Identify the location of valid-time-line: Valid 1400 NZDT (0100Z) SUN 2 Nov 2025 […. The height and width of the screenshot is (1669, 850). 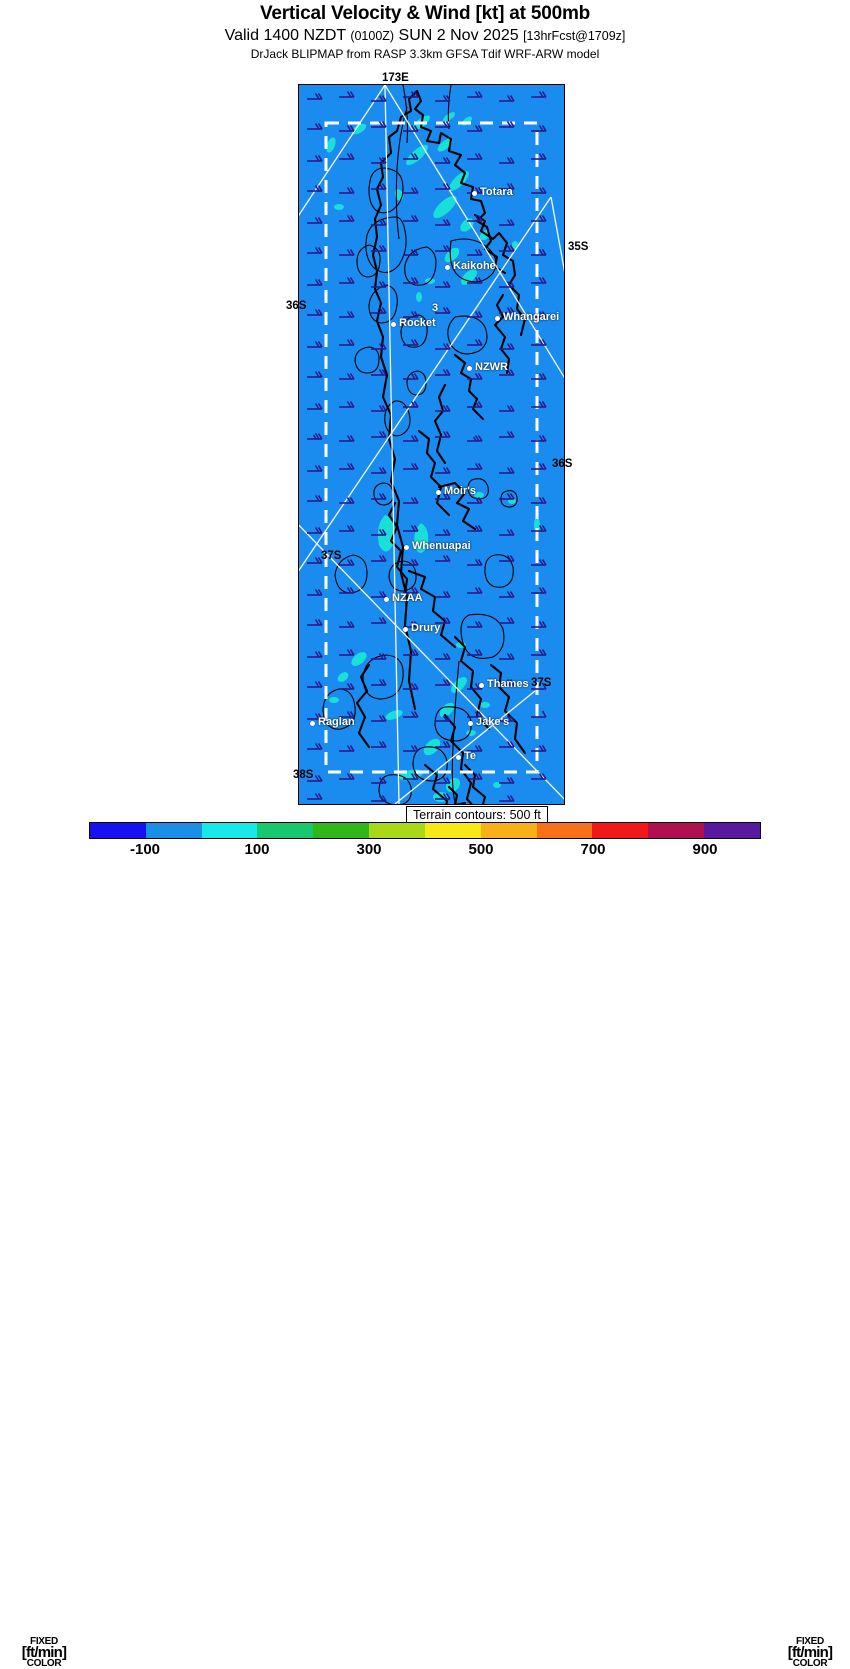
(425, 36).